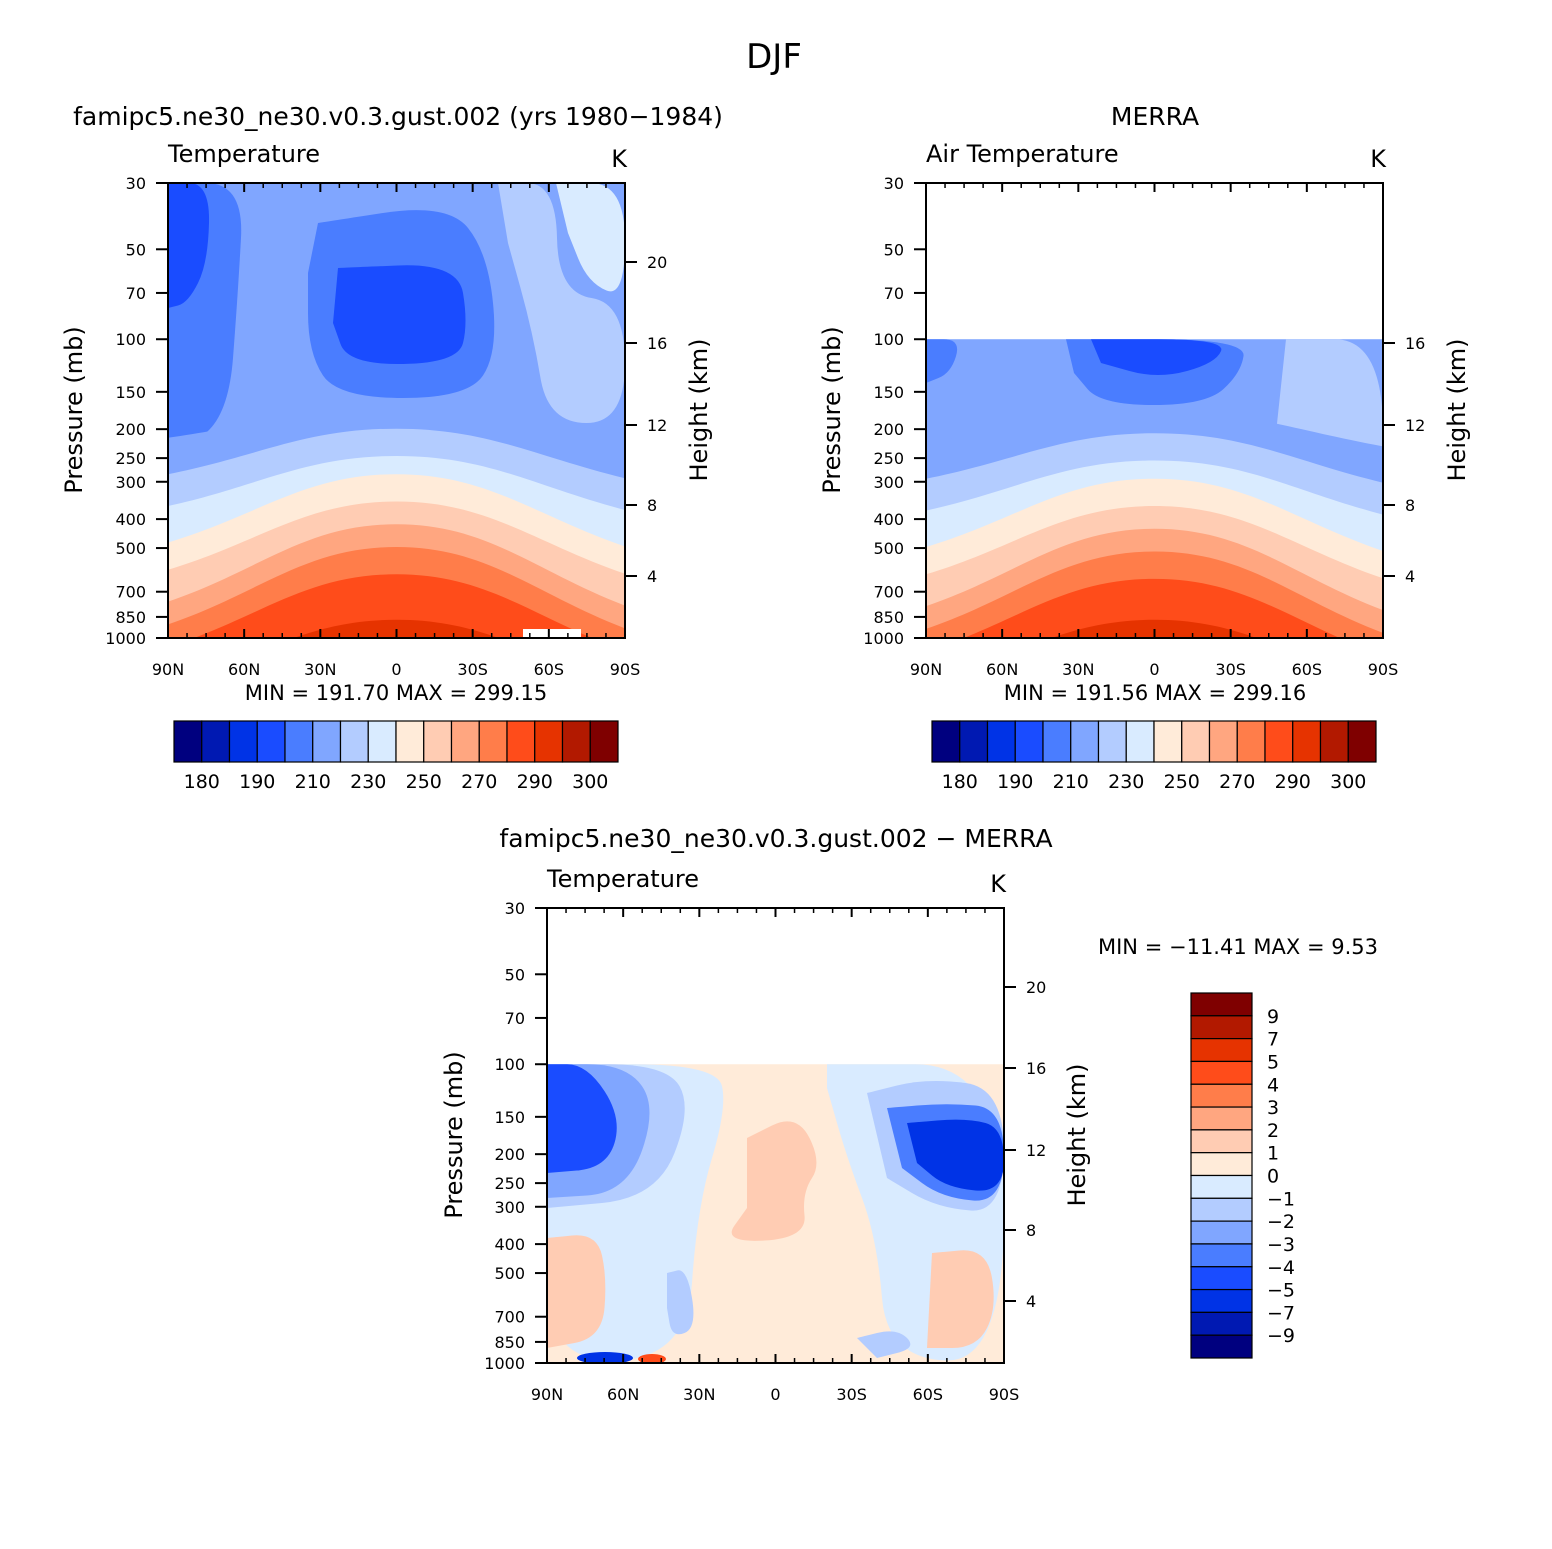 The width and height of the screenshot is (1552, 1549). What do you see at coordinates (775, 1394) in the screenshot?
I see `x-tick-label: 0` at bounding box center [775, 1394].